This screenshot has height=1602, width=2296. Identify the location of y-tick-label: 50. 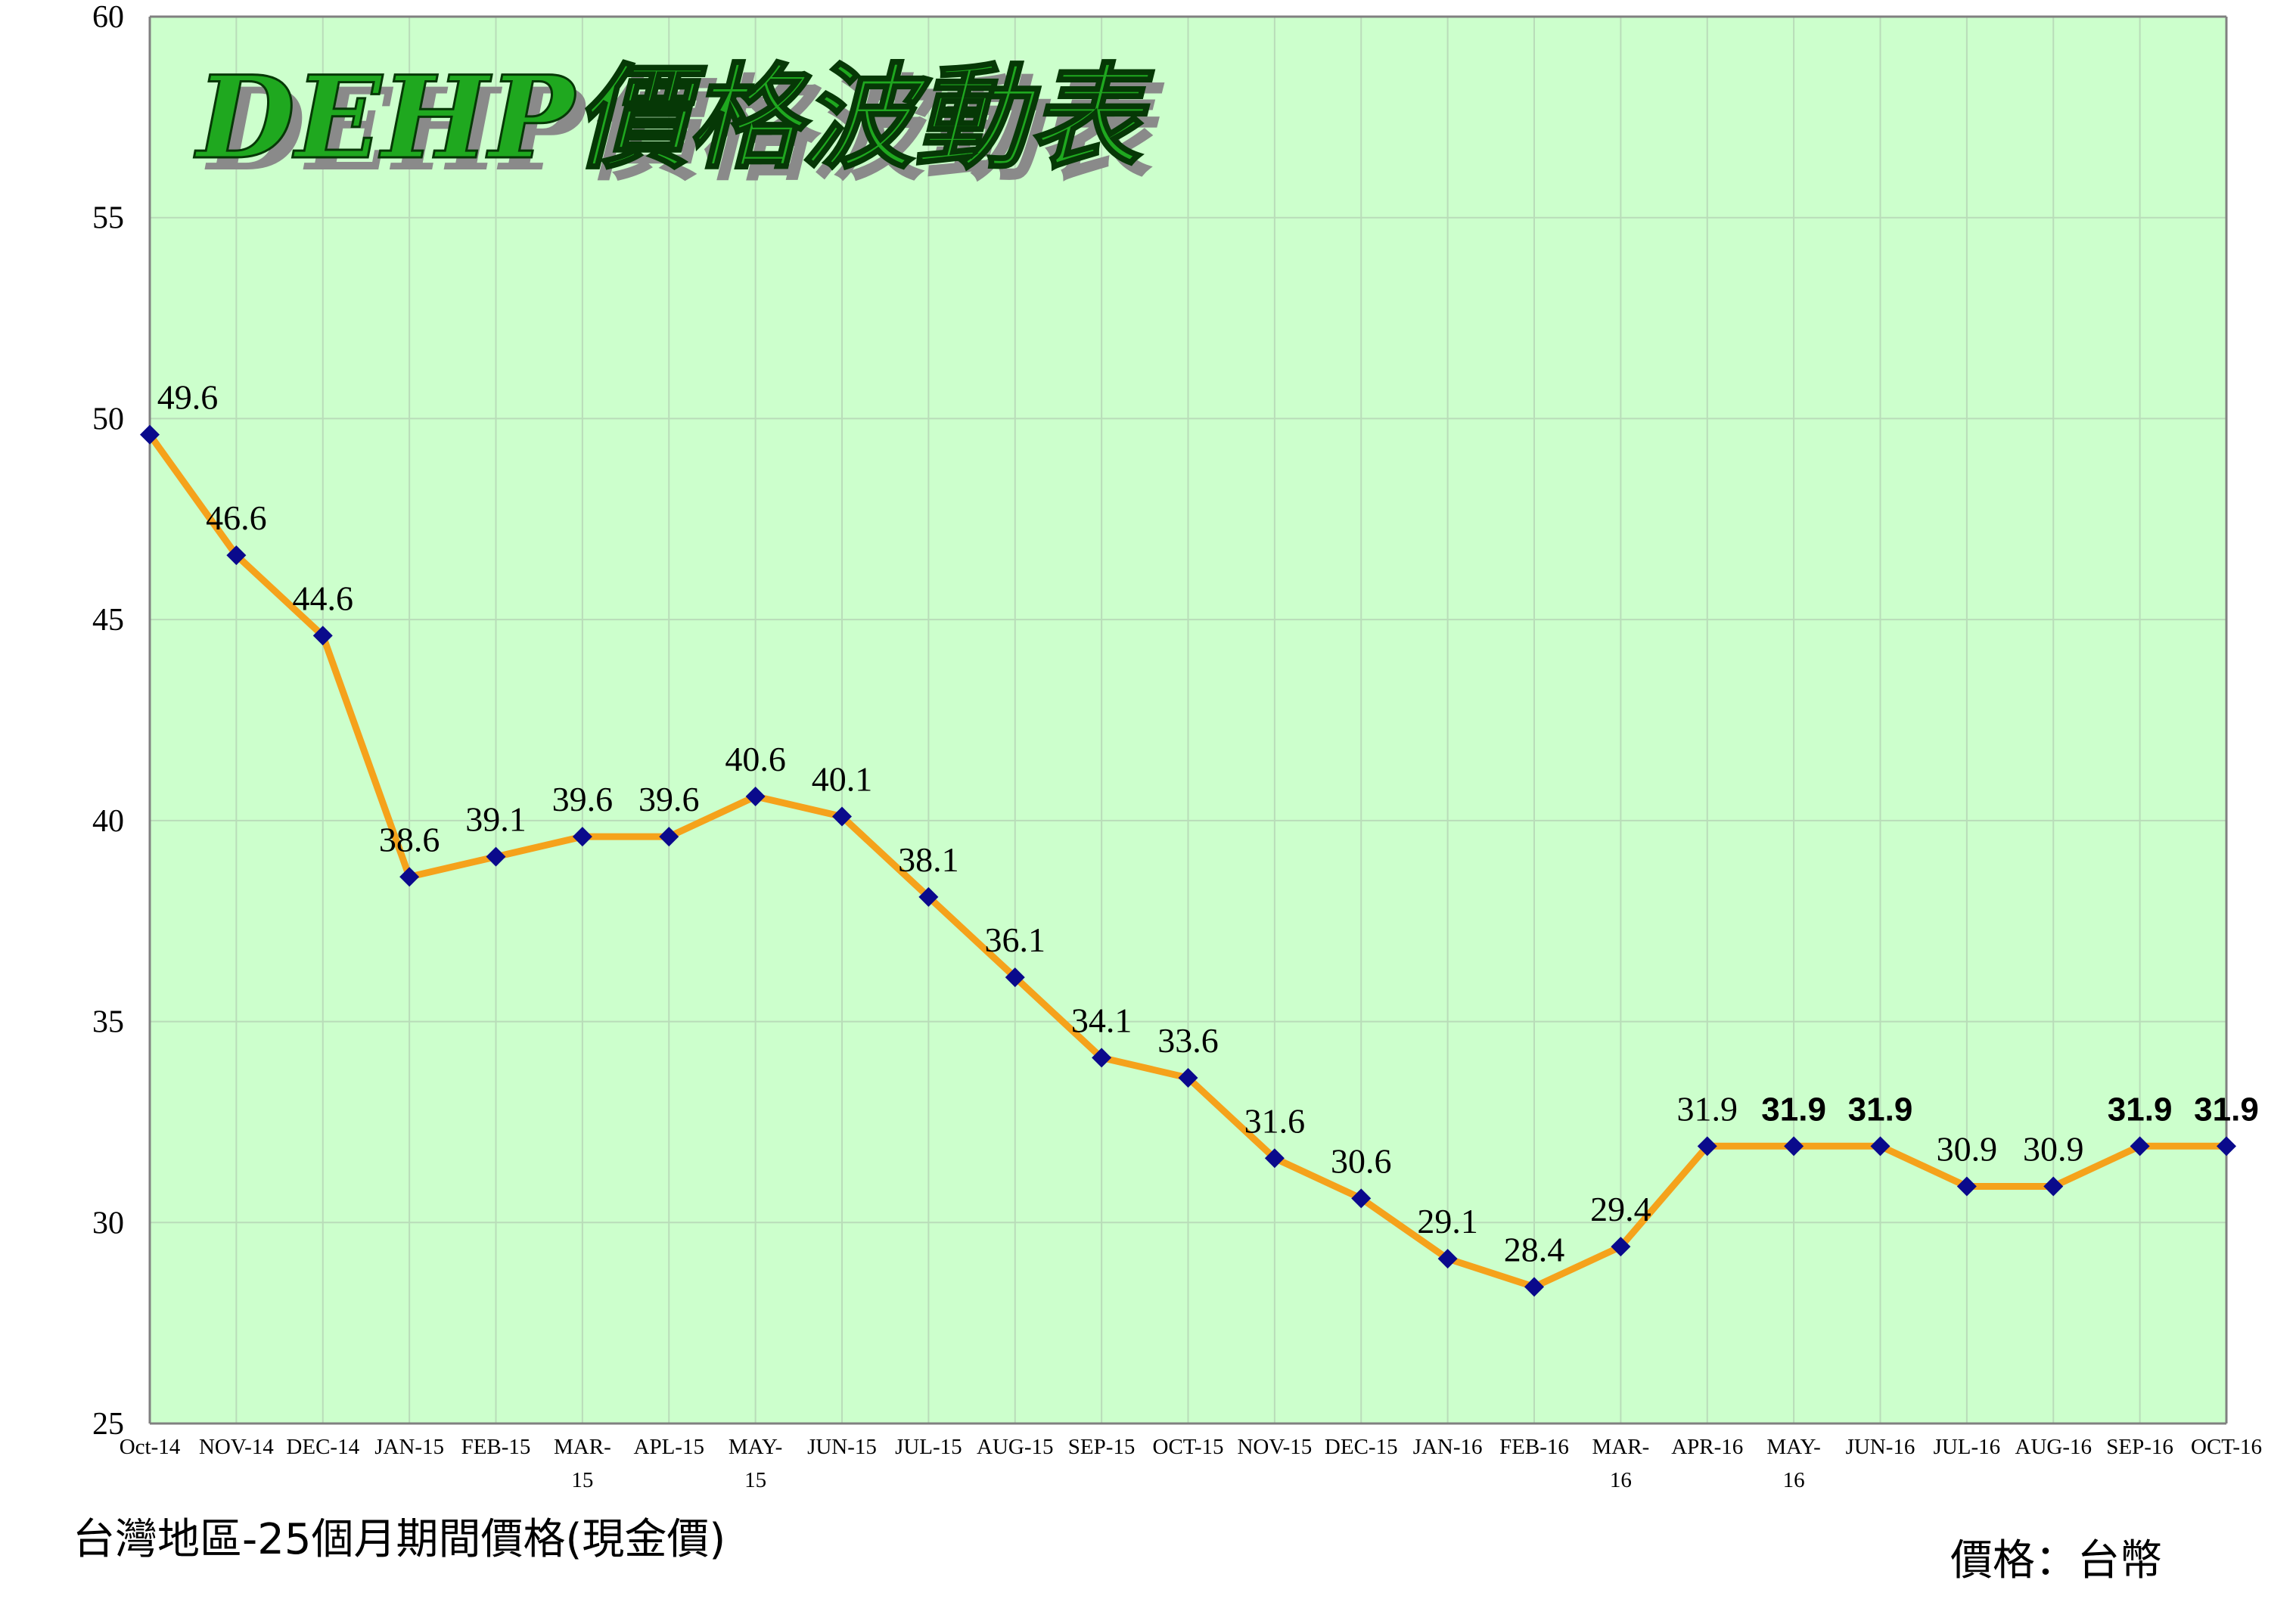
(108, 419).